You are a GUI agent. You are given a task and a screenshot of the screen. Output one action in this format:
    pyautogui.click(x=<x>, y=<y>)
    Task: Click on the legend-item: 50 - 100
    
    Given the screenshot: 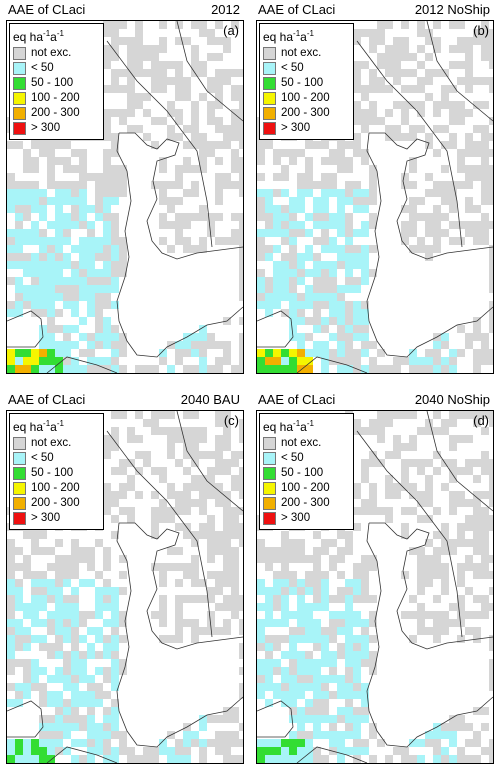 What is the action you would take?
    pyautogui.click(x=56, y=83)
    